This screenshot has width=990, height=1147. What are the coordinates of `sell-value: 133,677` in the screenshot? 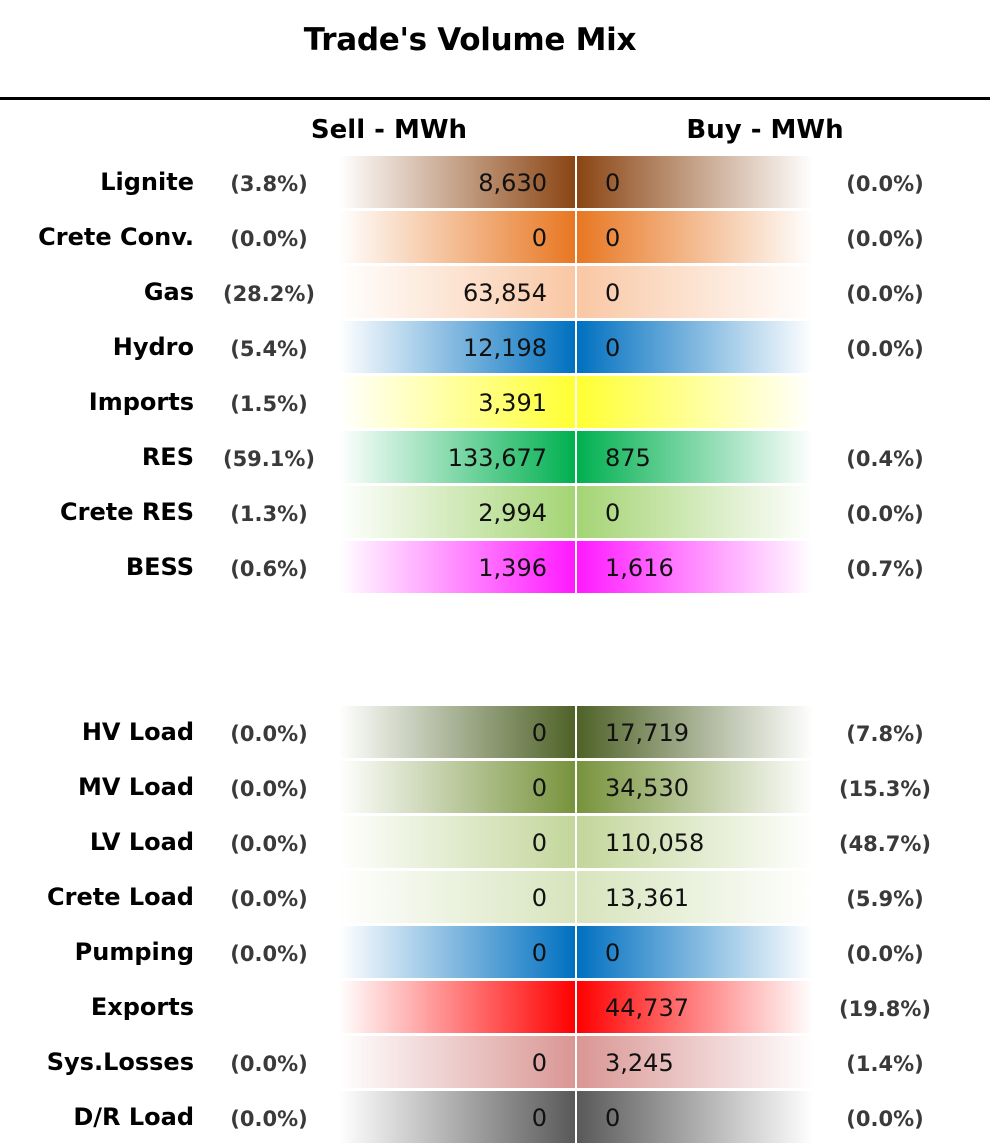 It's located at (497, 458).